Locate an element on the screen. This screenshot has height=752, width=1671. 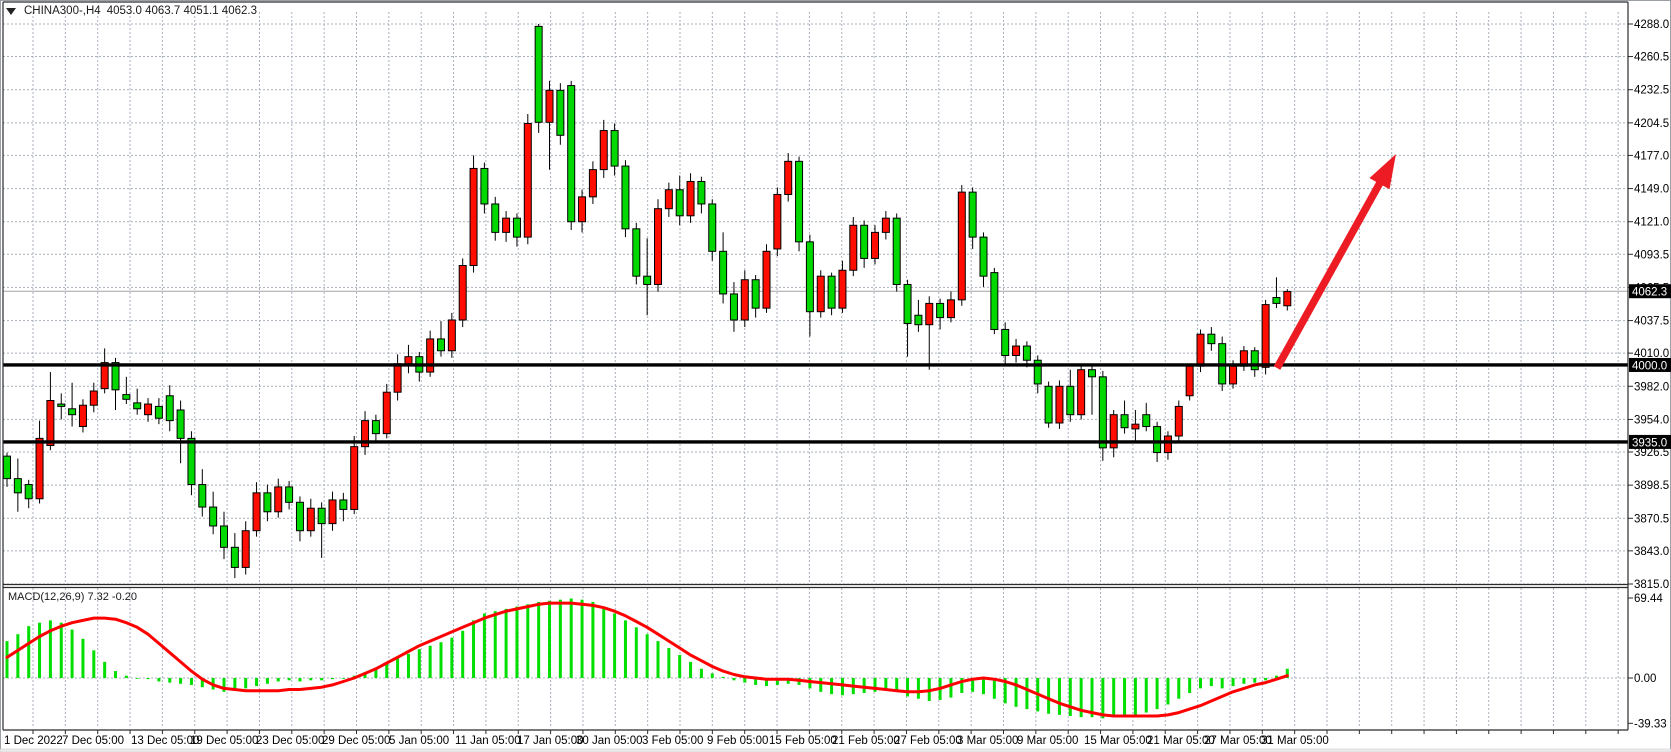
chart-title: CHINA300-,H4 4053.0 4063.7 4051.1 4062.3 is located at coordinates (131, 11).